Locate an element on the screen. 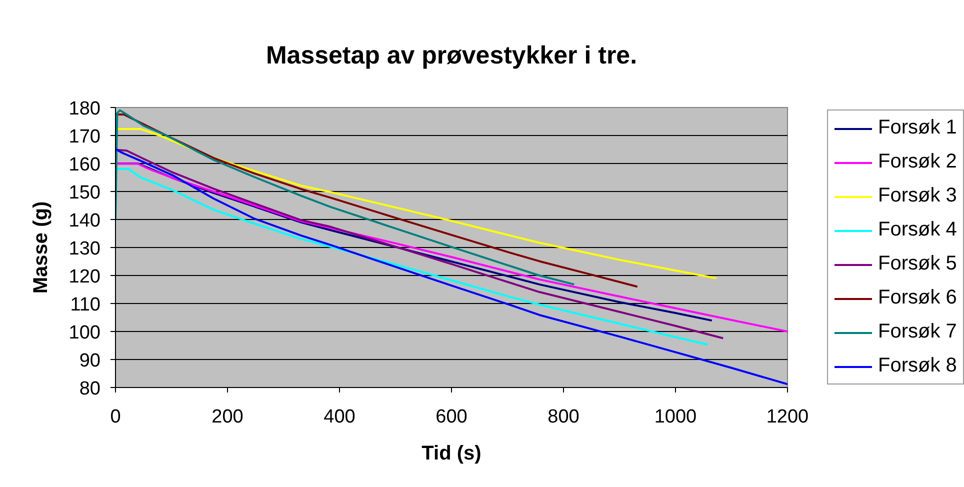  y-tick-label: 110 is located at coordinates (85, 305).